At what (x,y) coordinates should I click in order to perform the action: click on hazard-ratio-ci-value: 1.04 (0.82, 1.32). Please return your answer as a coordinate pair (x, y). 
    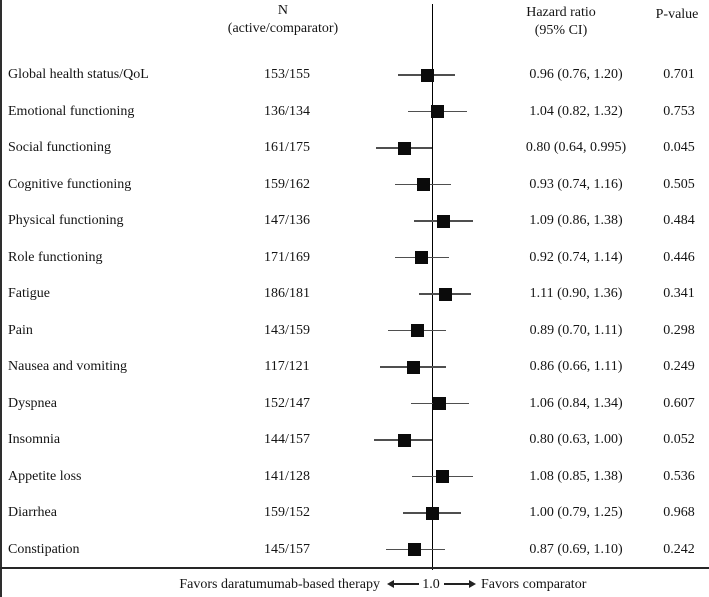
    Looking at the image, I should click on (576, 111).